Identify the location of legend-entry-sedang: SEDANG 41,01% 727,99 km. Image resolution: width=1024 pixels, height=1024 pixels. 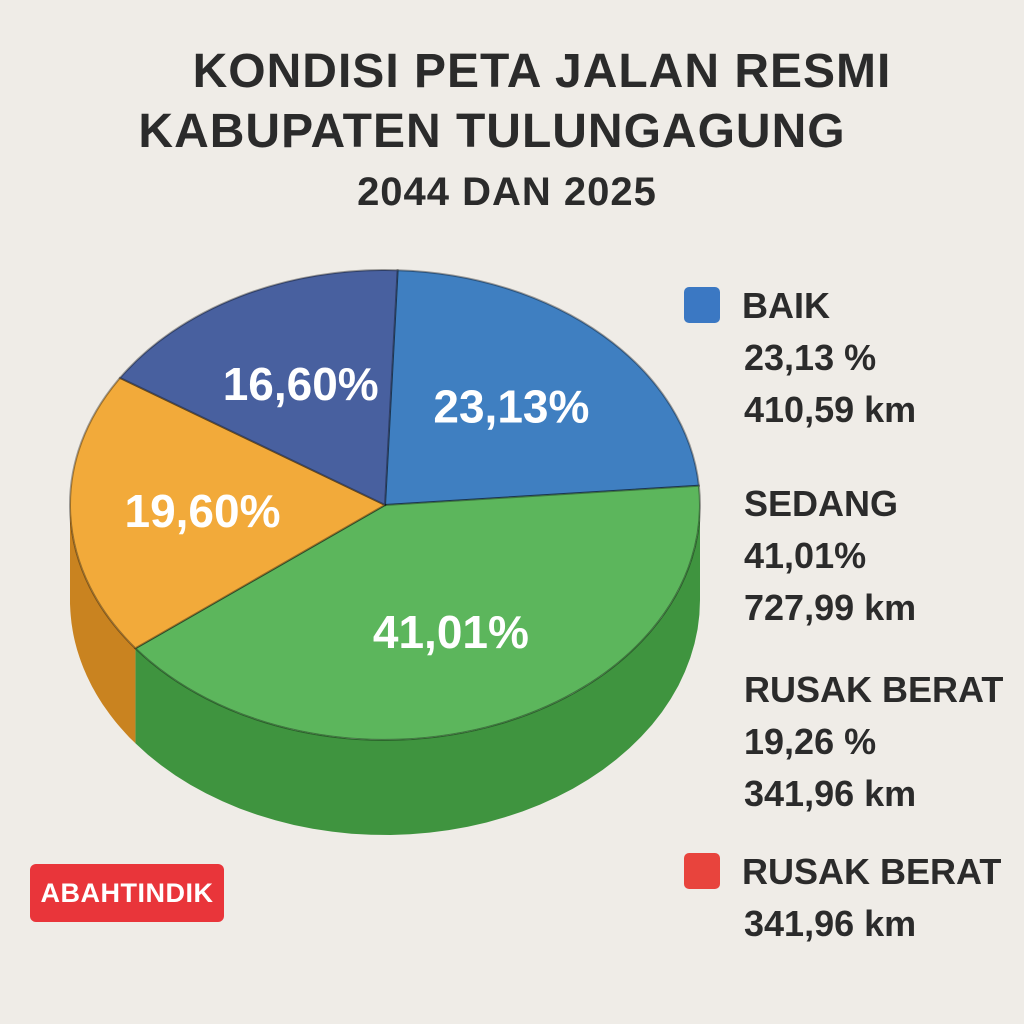
(849, 556).